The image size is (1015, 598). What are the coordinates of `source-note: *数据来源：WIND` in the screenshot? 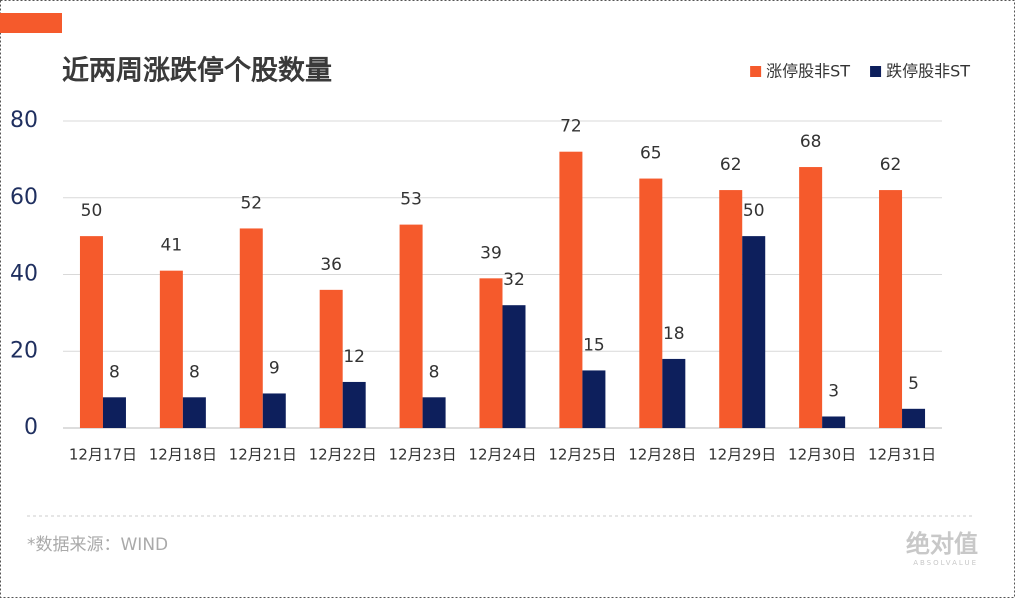 It's located at (97, 545).